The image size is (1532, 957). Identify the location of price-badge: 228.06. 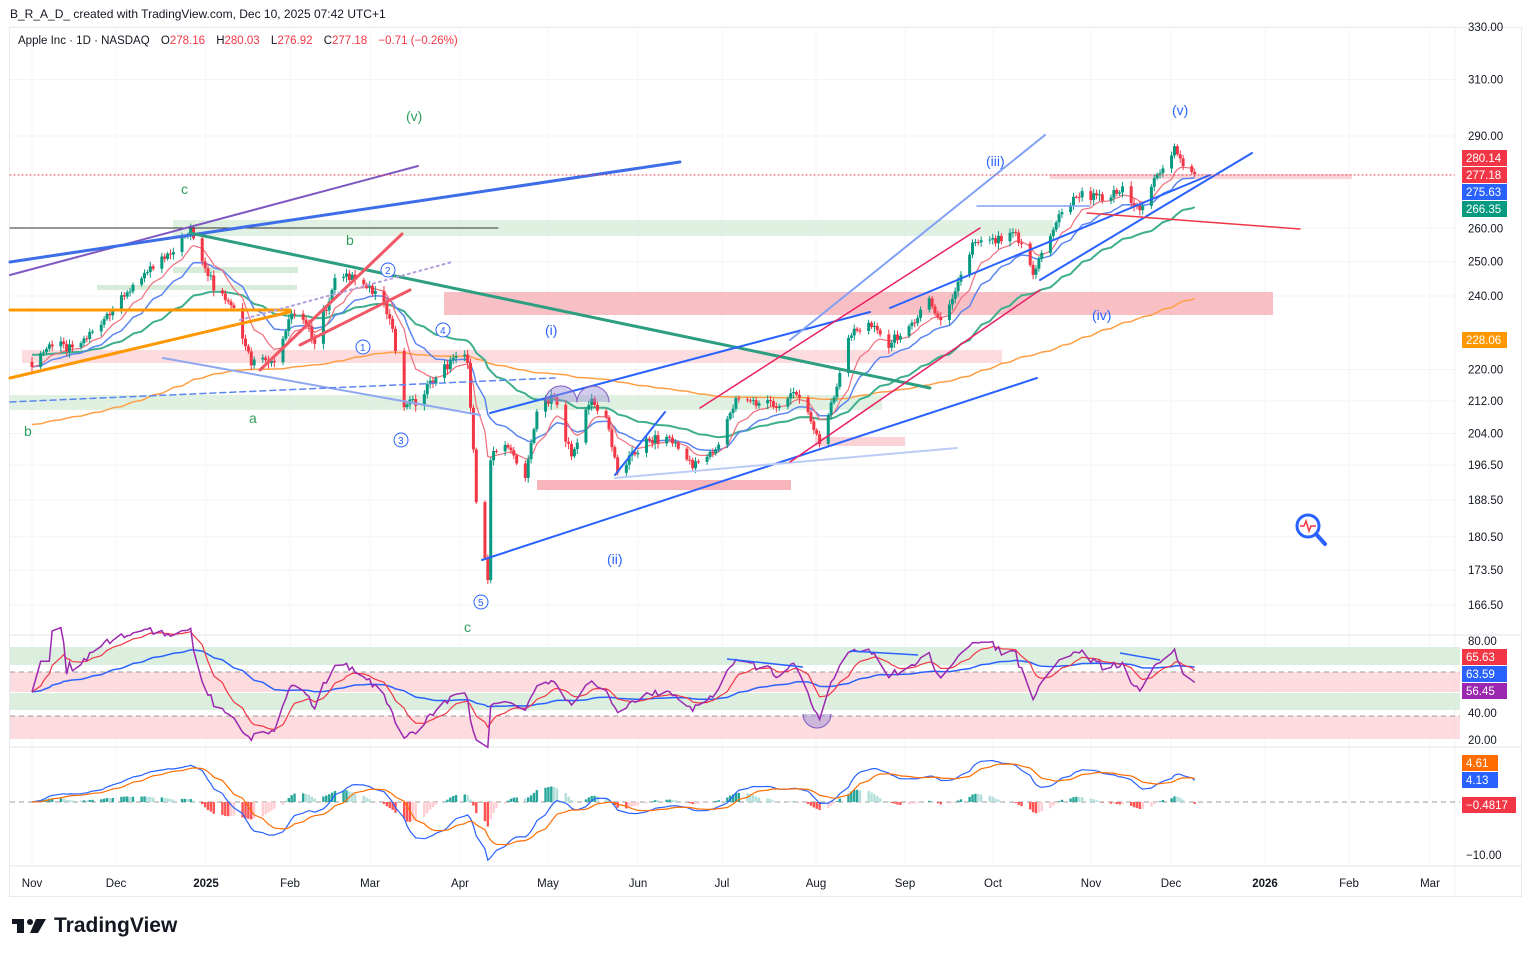
(1484, 340).